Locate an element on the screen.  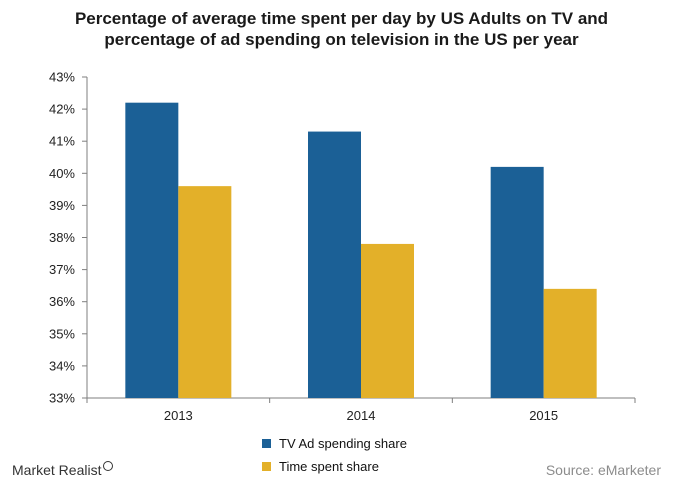
legend-label-tv-ad-spending: TV Ad spending share is located at coordinates (343, 443).